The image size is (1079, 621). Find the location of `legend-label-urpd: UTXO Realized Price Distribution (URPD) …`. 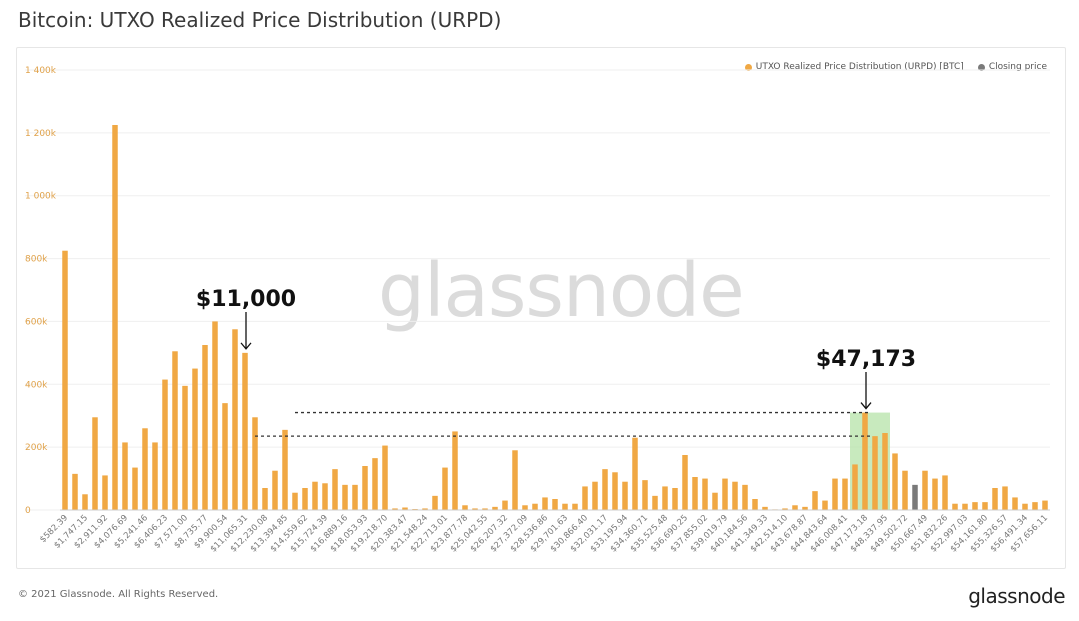

legend-label-urpd: UTXO Realized Price Distribution (URPD) … is located at coordinates (859, 67).